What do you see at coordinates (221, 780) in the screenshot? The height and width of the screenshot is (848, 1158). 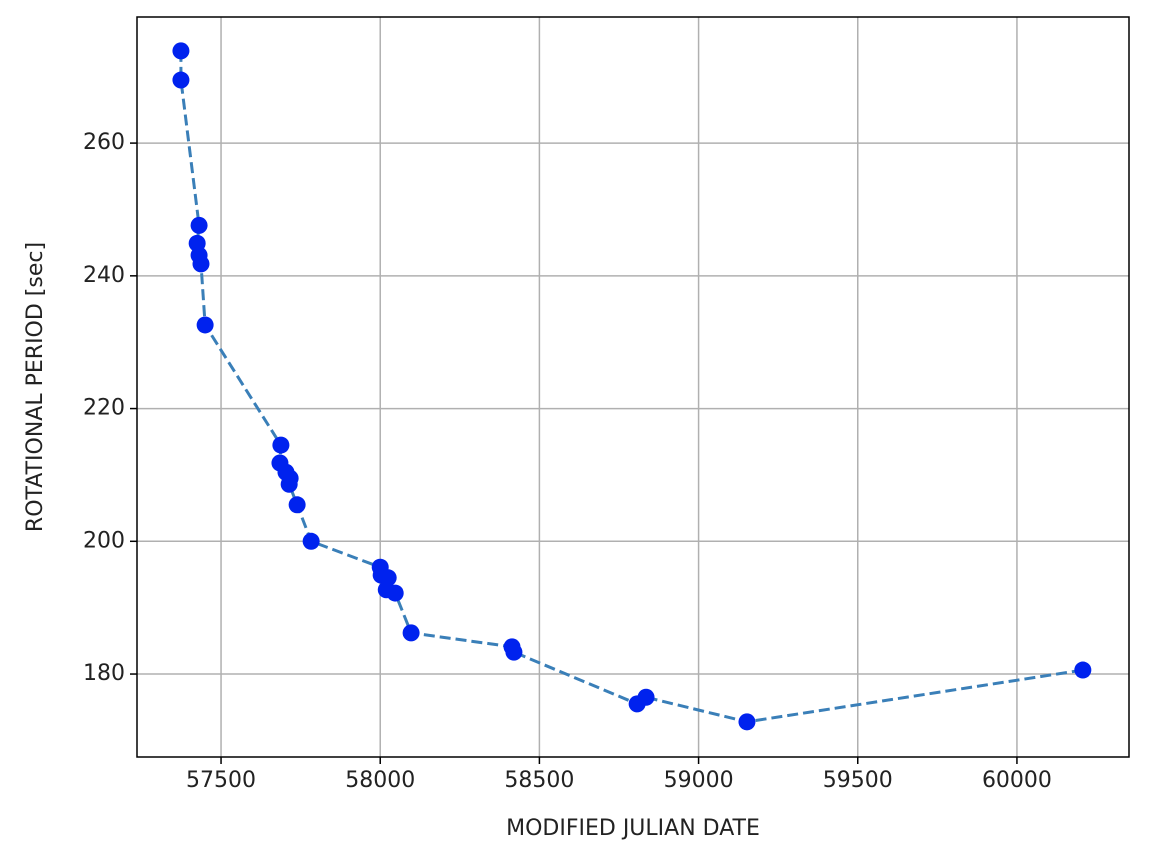 I see `x-tick-label: 57500` at bounding box center [221, 780].